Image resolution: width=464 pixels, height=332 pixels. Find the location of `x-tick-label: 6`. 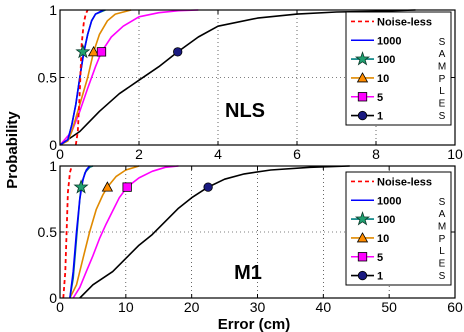

x-tick-label: 6 is located at coordinates (297, 154).